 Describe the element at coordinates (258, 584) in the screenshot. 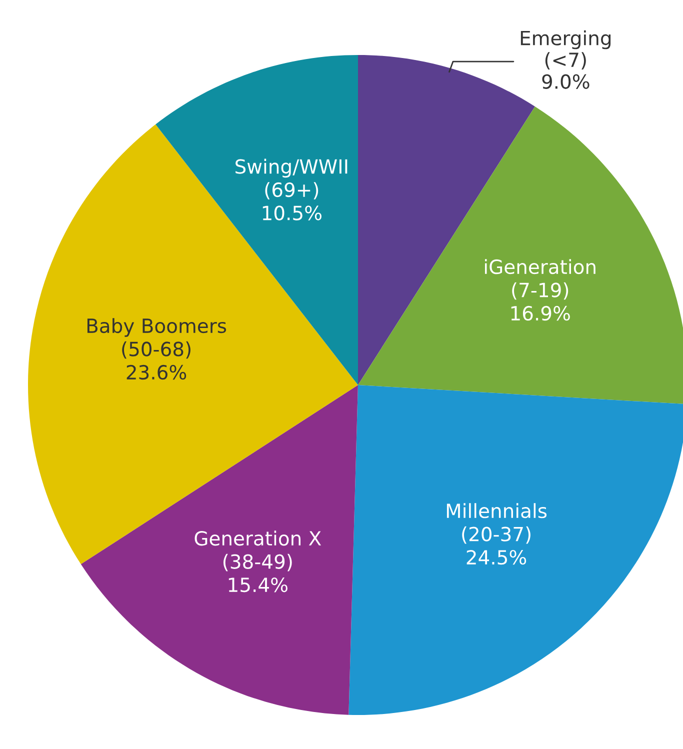

I see `data-label: 15.4%` at that location.